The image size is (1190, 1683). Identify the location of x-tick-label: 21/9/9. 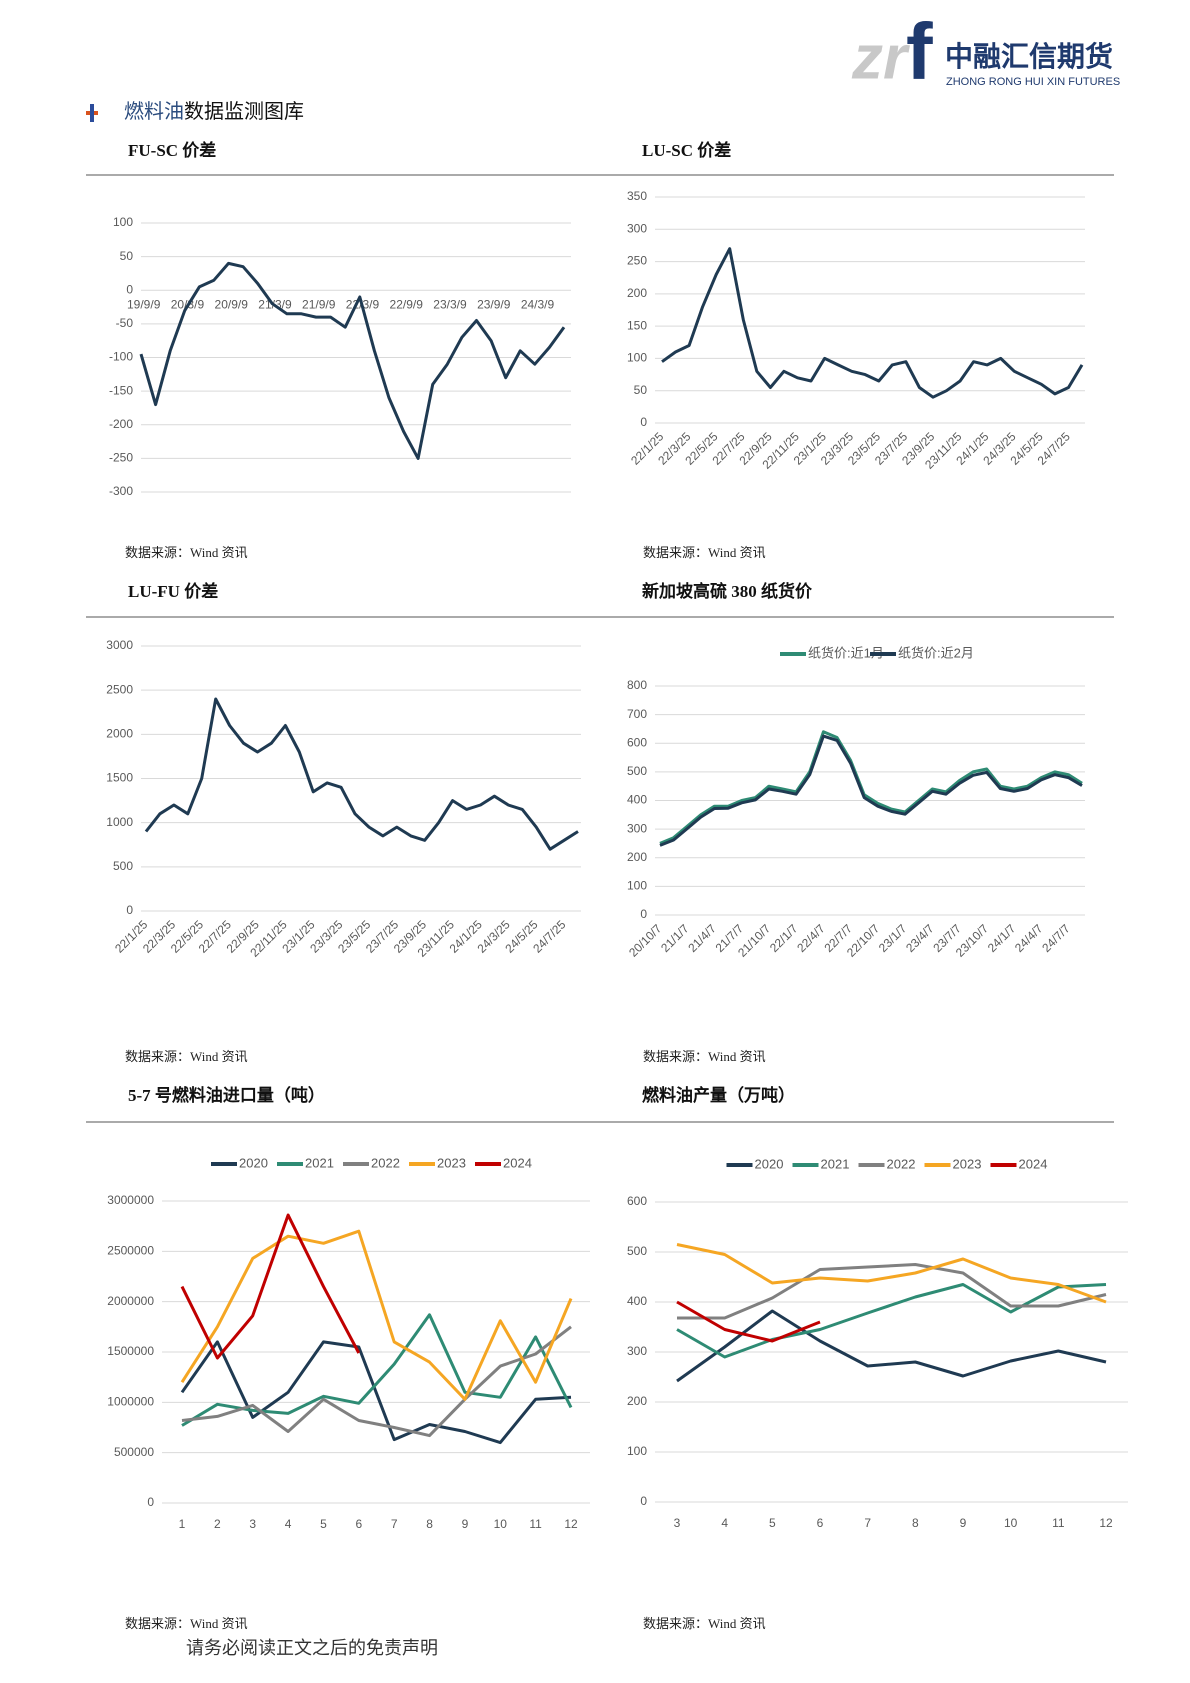
(319, 304).